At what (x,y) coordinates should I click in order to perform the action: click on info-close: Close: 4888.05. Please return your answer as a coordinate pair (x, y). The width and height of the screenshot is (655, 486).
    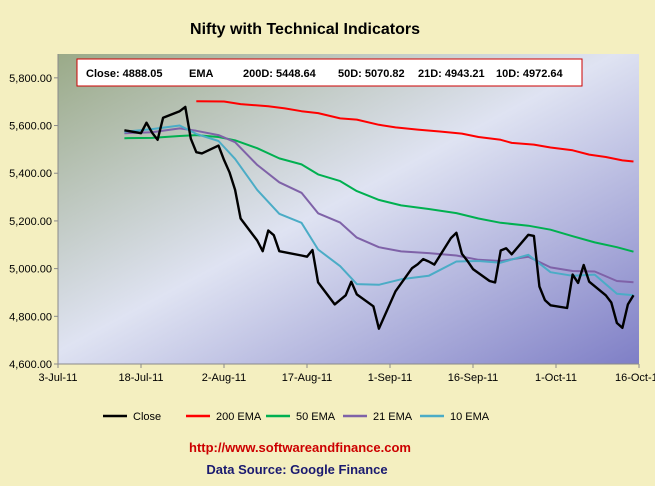
    Looking at the image, I should click on (124, 74).